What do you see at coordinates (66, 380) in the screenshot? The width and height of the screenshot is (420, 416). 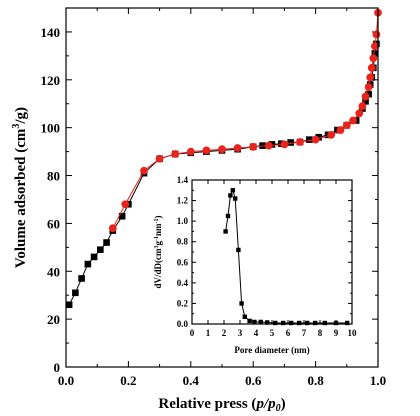 I see `main-x-tick-label: 0.0` at bounding box center [66, 380].